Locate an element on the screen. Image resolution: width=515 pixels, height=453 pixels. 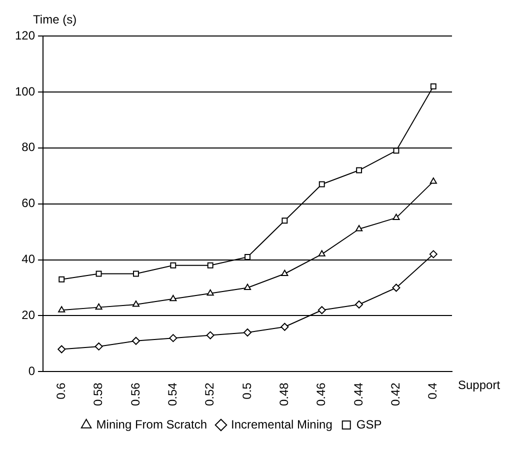
y-tick-label: 120 is located at coordinates (25, 35).